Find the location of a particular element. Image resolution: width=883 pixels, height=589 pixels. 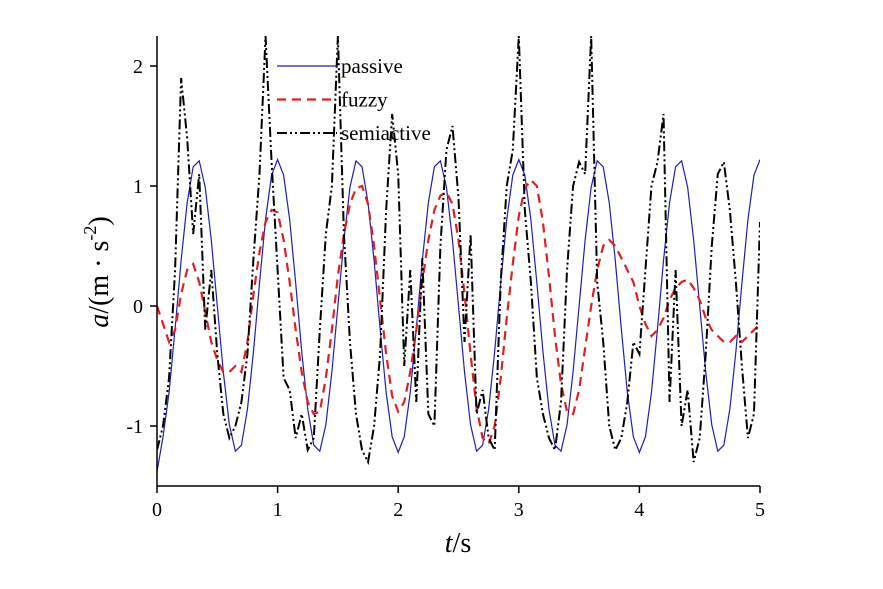

x-tick-label: 5 is located at coordinates (760, 510).